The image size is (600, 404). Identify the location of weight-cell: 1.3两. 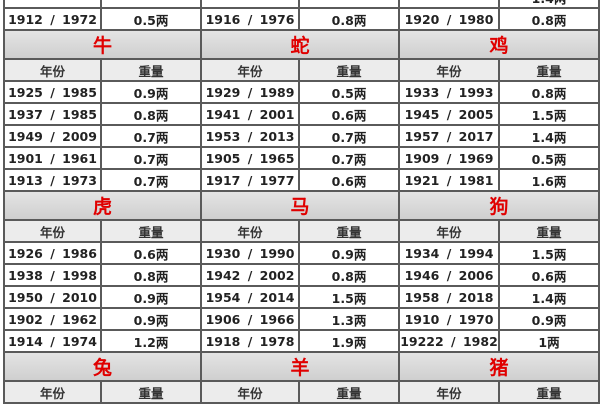
(349, 319).